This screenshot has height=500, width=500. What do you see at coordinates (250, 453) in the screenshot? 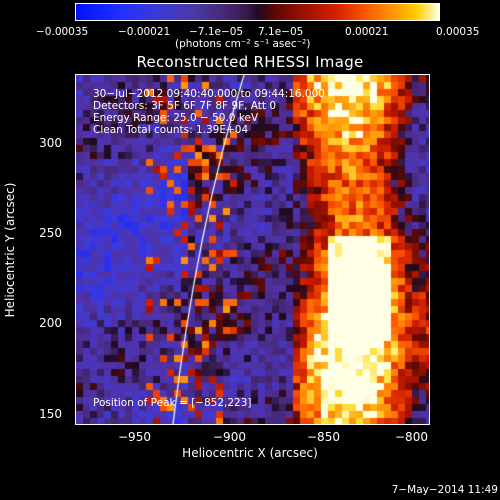
I see `x-axis-label: Heliocentric X (arcsec)` at bounding box center [250, 453].